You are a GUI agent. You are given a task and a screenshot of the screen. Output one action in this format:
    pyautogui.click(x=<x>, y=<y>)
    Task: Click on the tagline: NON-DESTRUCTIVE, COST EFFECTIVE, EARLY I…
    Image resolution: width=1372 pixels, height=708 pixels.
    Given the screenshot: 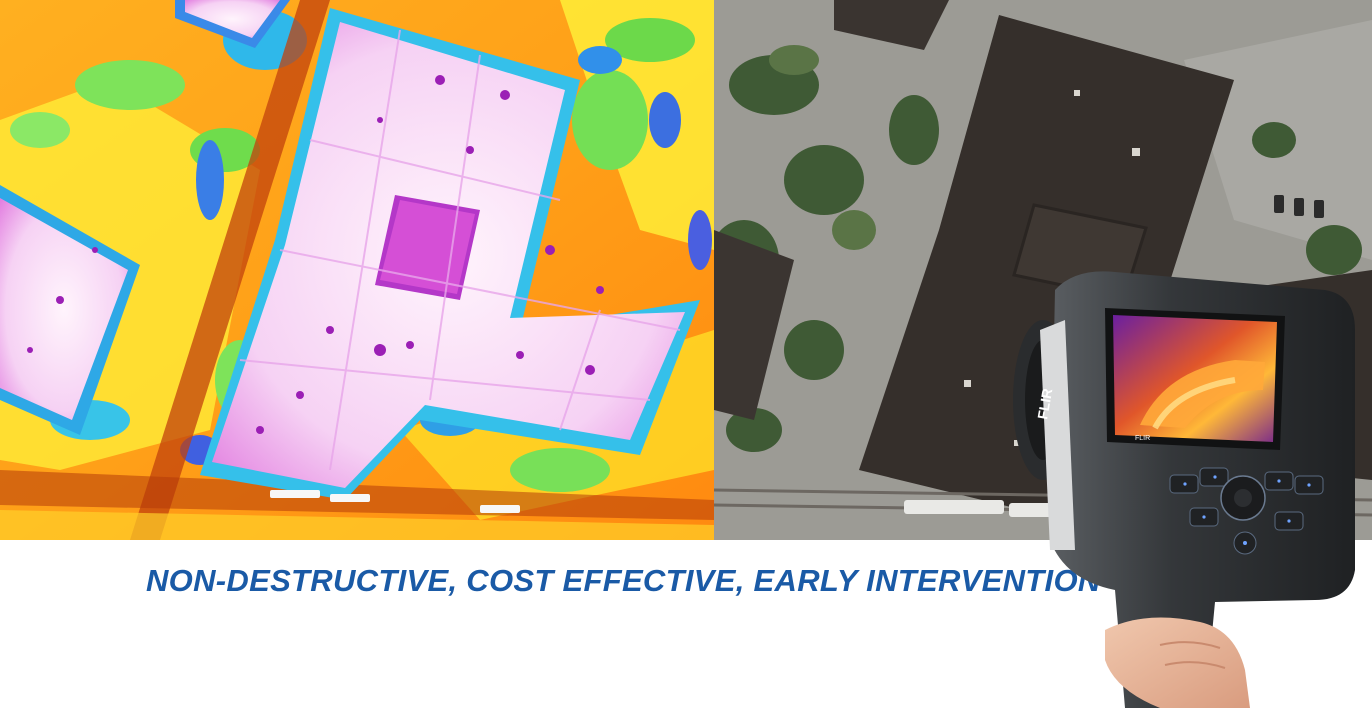 What is the action you would take?
    pyautogui.click(x=623, y=580)
    